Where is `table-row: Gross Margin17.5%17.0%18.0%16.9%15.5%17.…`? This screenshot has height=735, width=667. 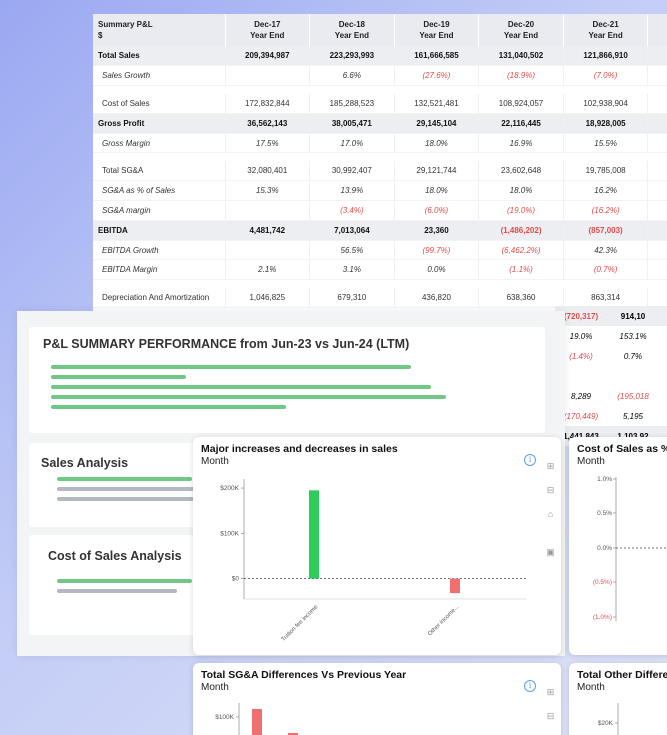
table-row: Gross Margin17.5%17.0%18.0%16.9%15.5%17.… is located at coordinates (380, 143).